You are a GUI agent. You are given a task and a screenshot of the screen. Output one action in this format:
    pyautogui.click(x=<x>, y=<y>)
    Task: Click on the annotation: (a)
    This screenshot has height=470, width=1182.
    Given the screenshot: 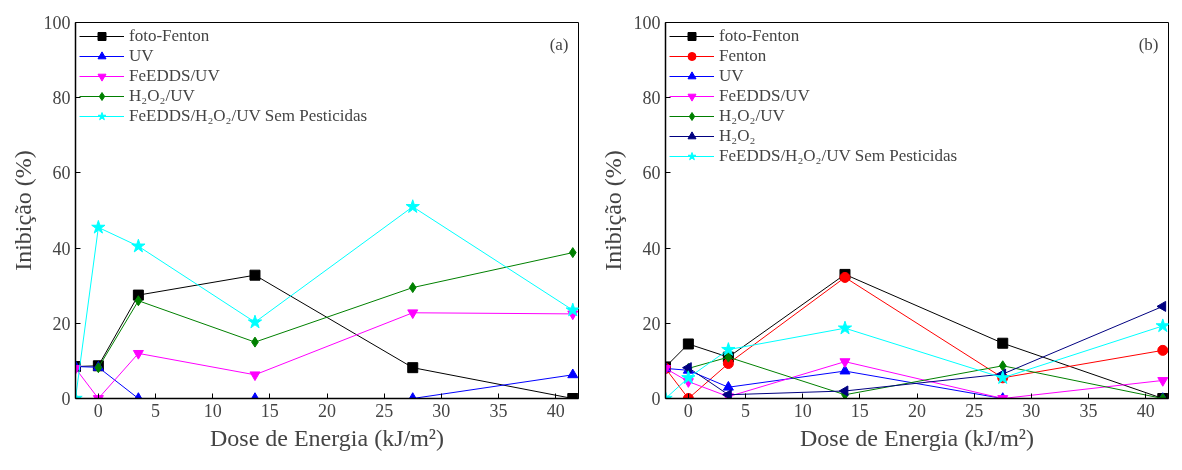 What is the action you would take?
    pyautogui.click(x=559, y=44)
    